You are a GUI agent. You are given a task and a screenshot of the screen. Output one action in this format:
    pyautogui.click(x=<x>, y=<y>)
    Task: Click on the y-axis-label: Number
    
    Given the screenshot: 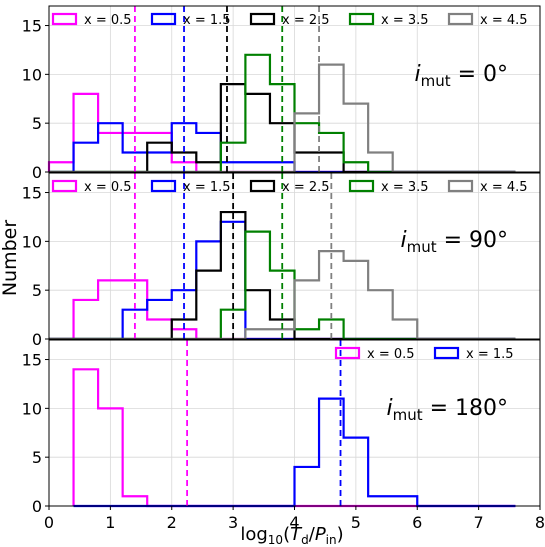 What is the action you would take?
    pyautogui.click(x=10, y=258)
    